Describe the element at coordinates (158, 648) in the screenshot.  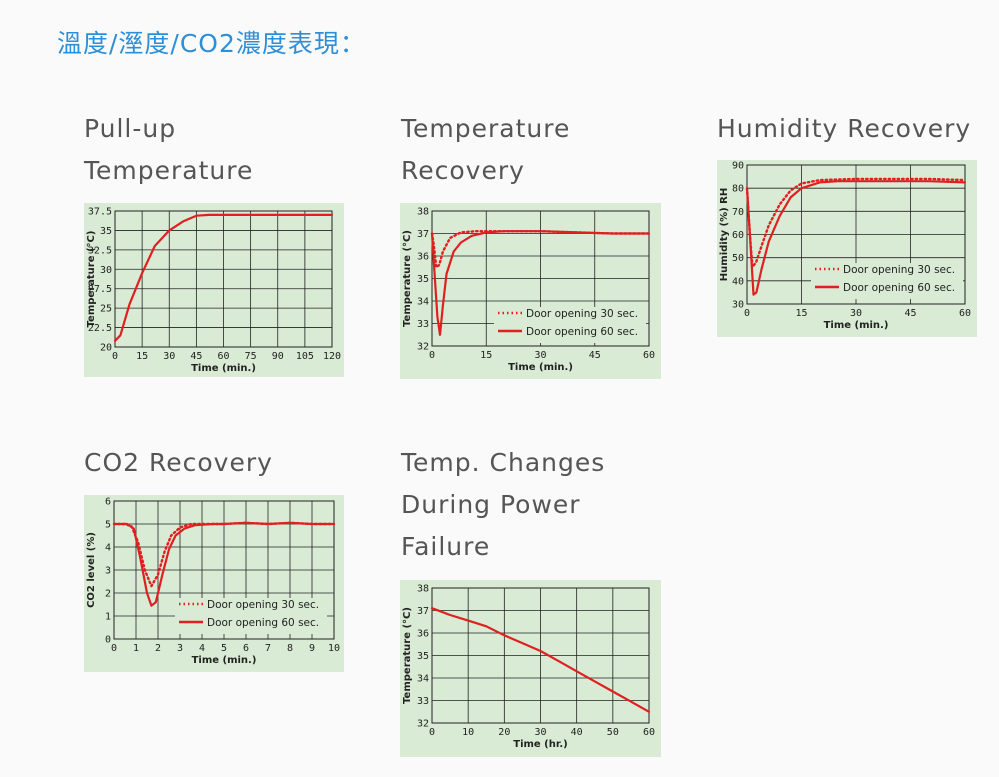
I see `x-tick-label: 2` at that location.